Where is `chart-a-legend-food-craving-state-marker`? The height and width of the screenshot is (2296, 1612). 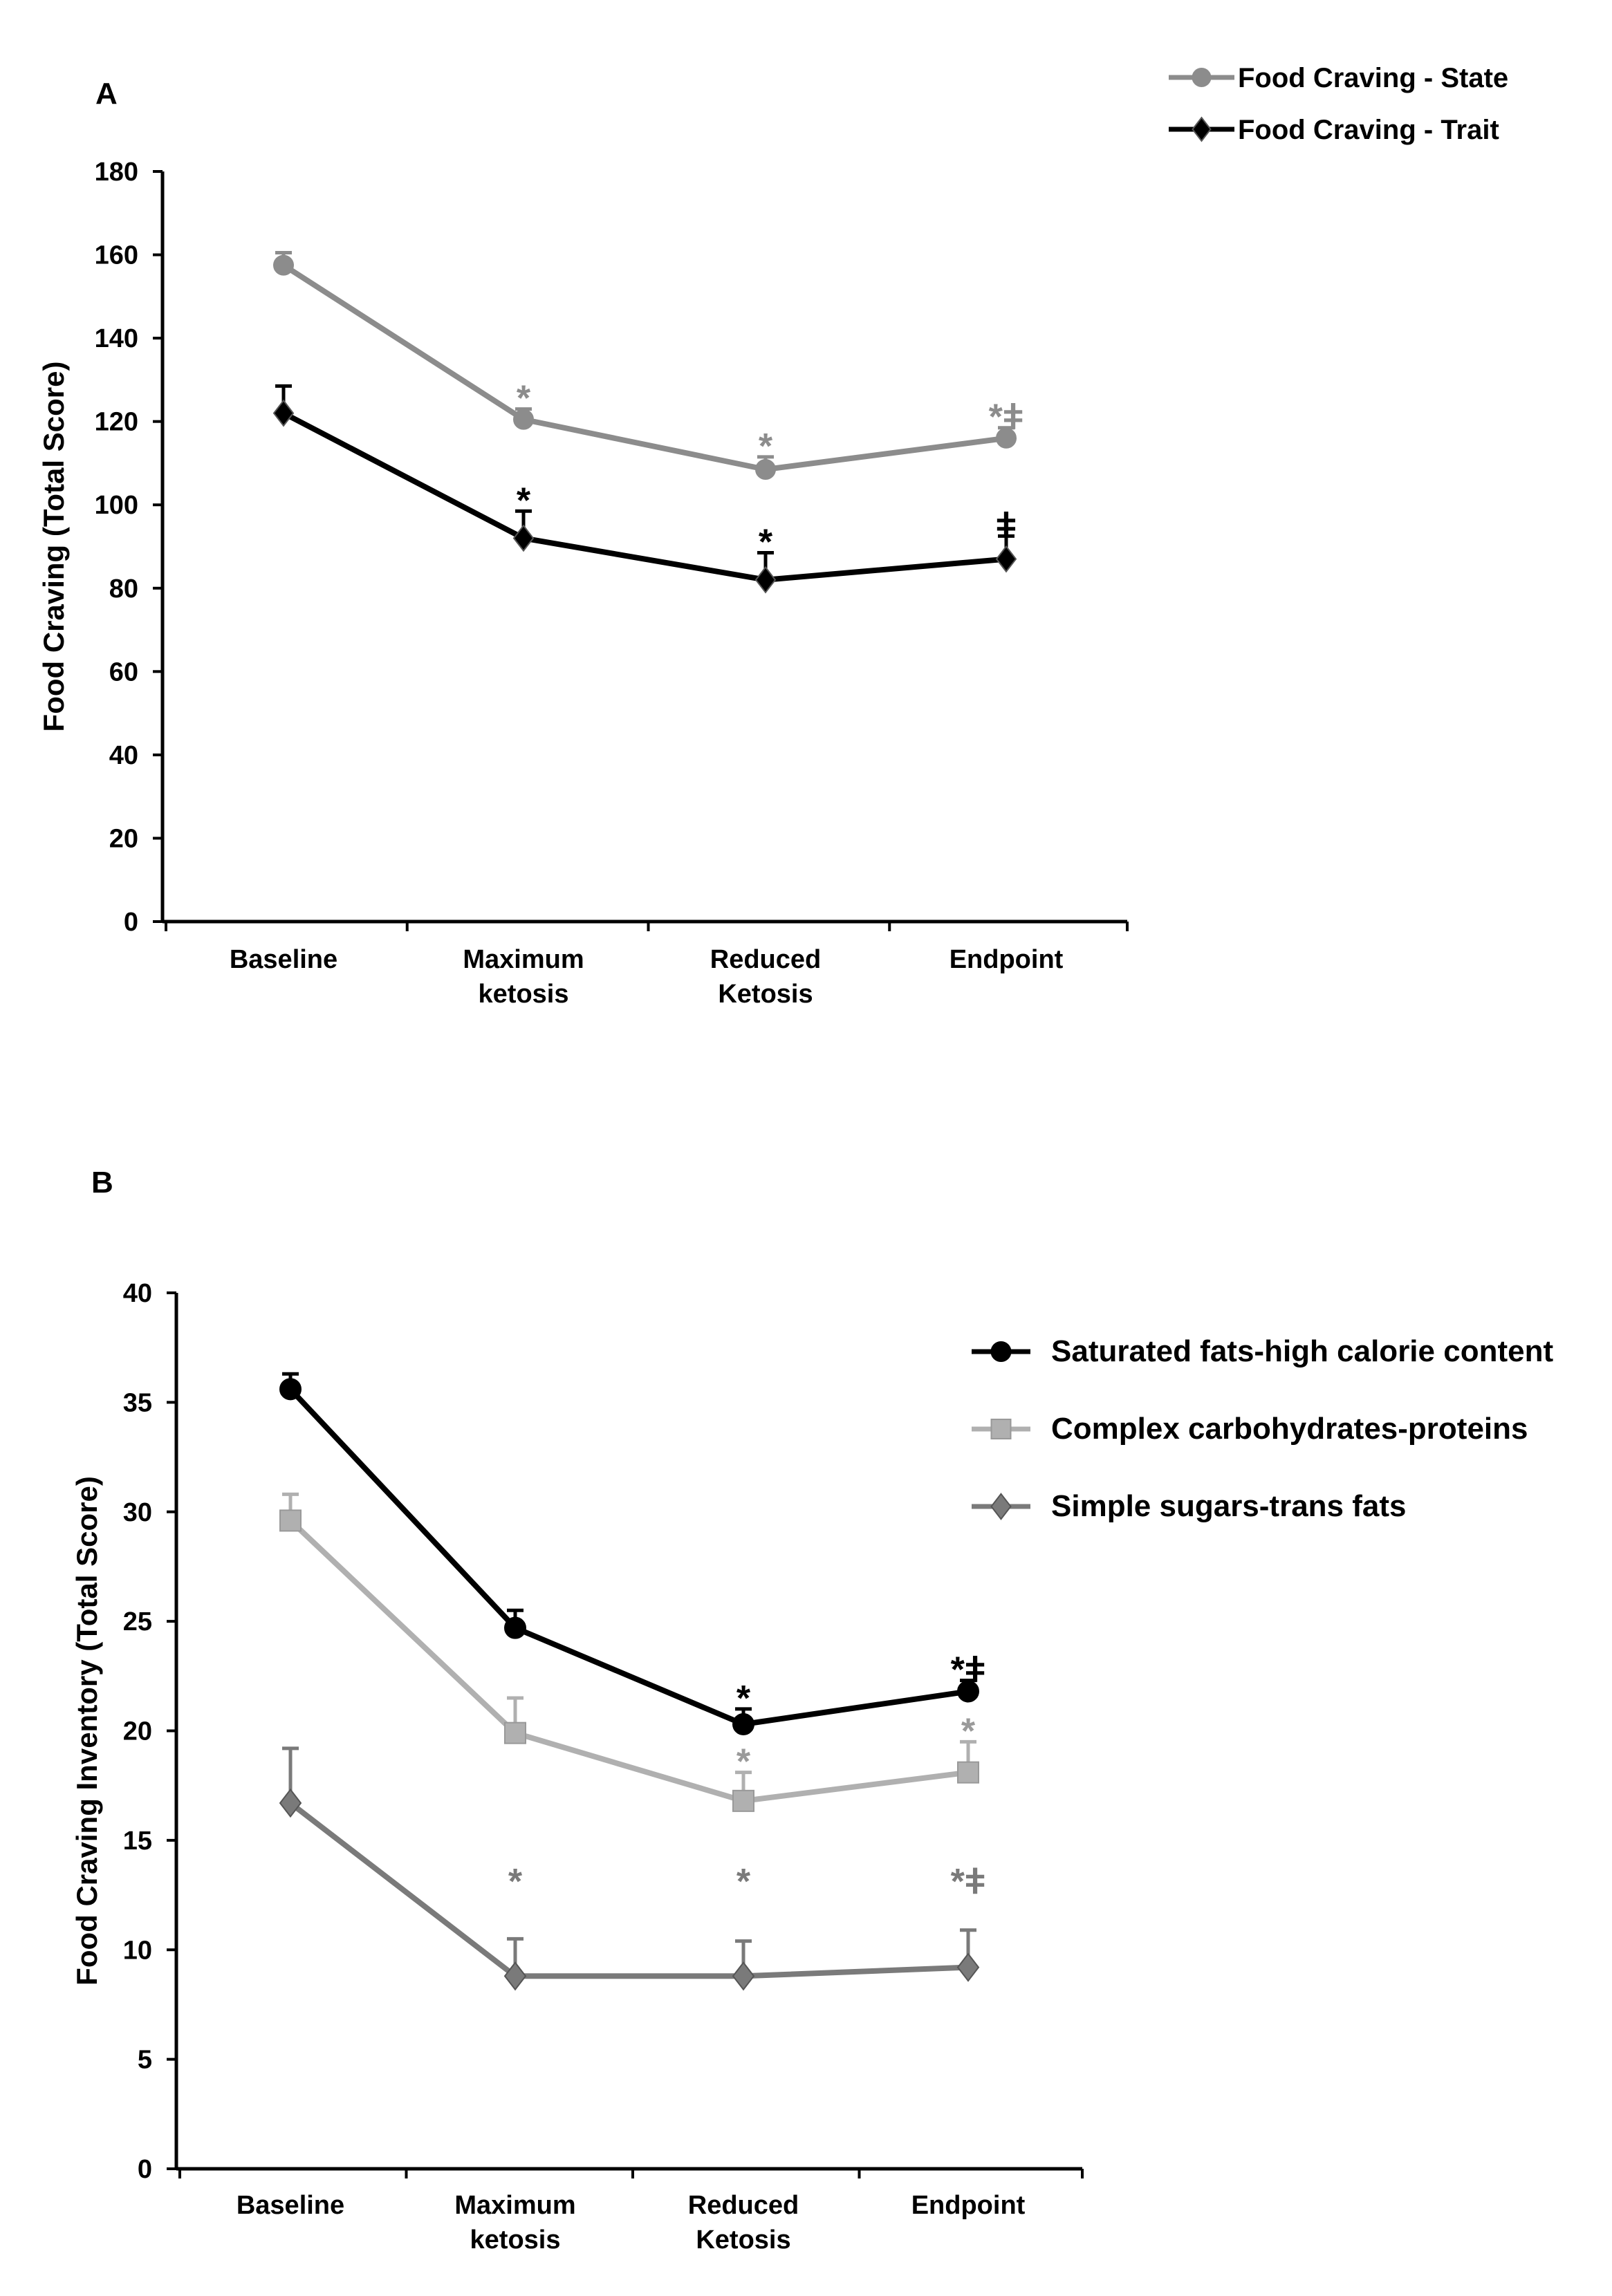 chart-a-legend-food-craving-state-marker is located at coordinates (1202, 77).